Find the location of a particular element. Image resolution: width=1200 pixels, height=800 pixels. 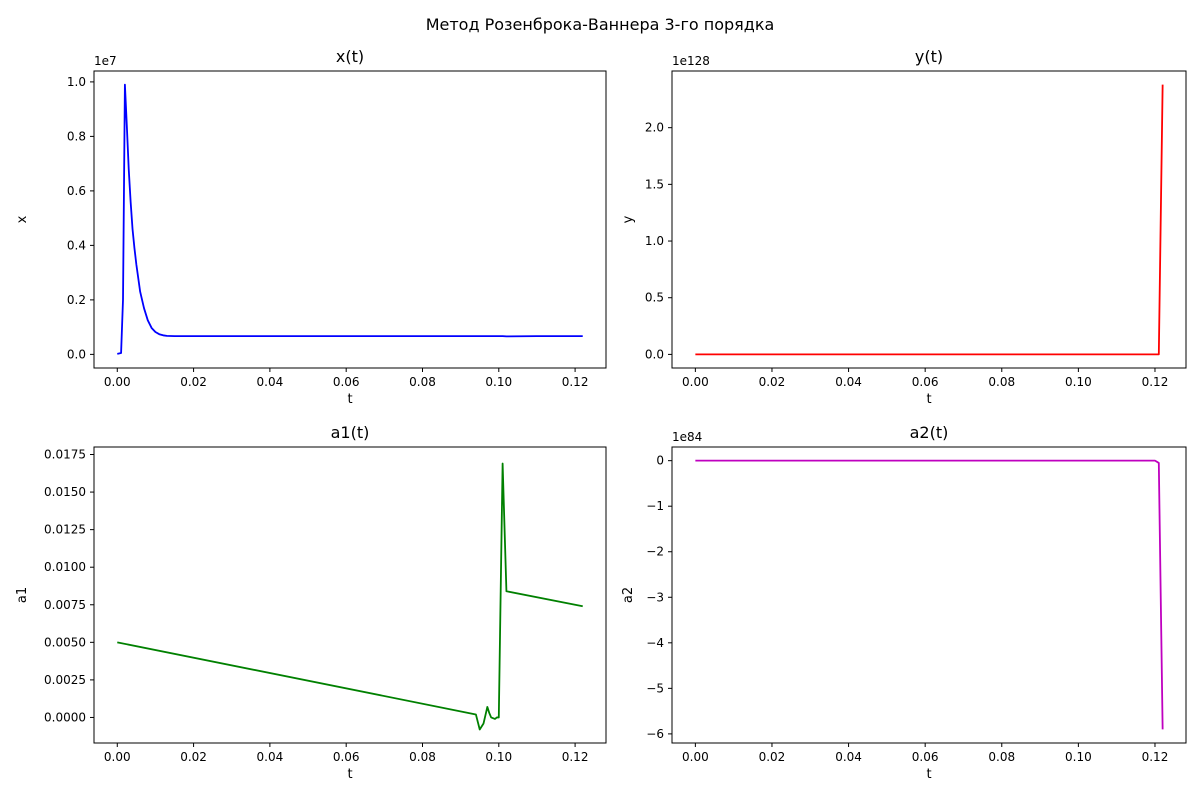

y-tick-label: 0.4 is located at coordinates (76, 245).